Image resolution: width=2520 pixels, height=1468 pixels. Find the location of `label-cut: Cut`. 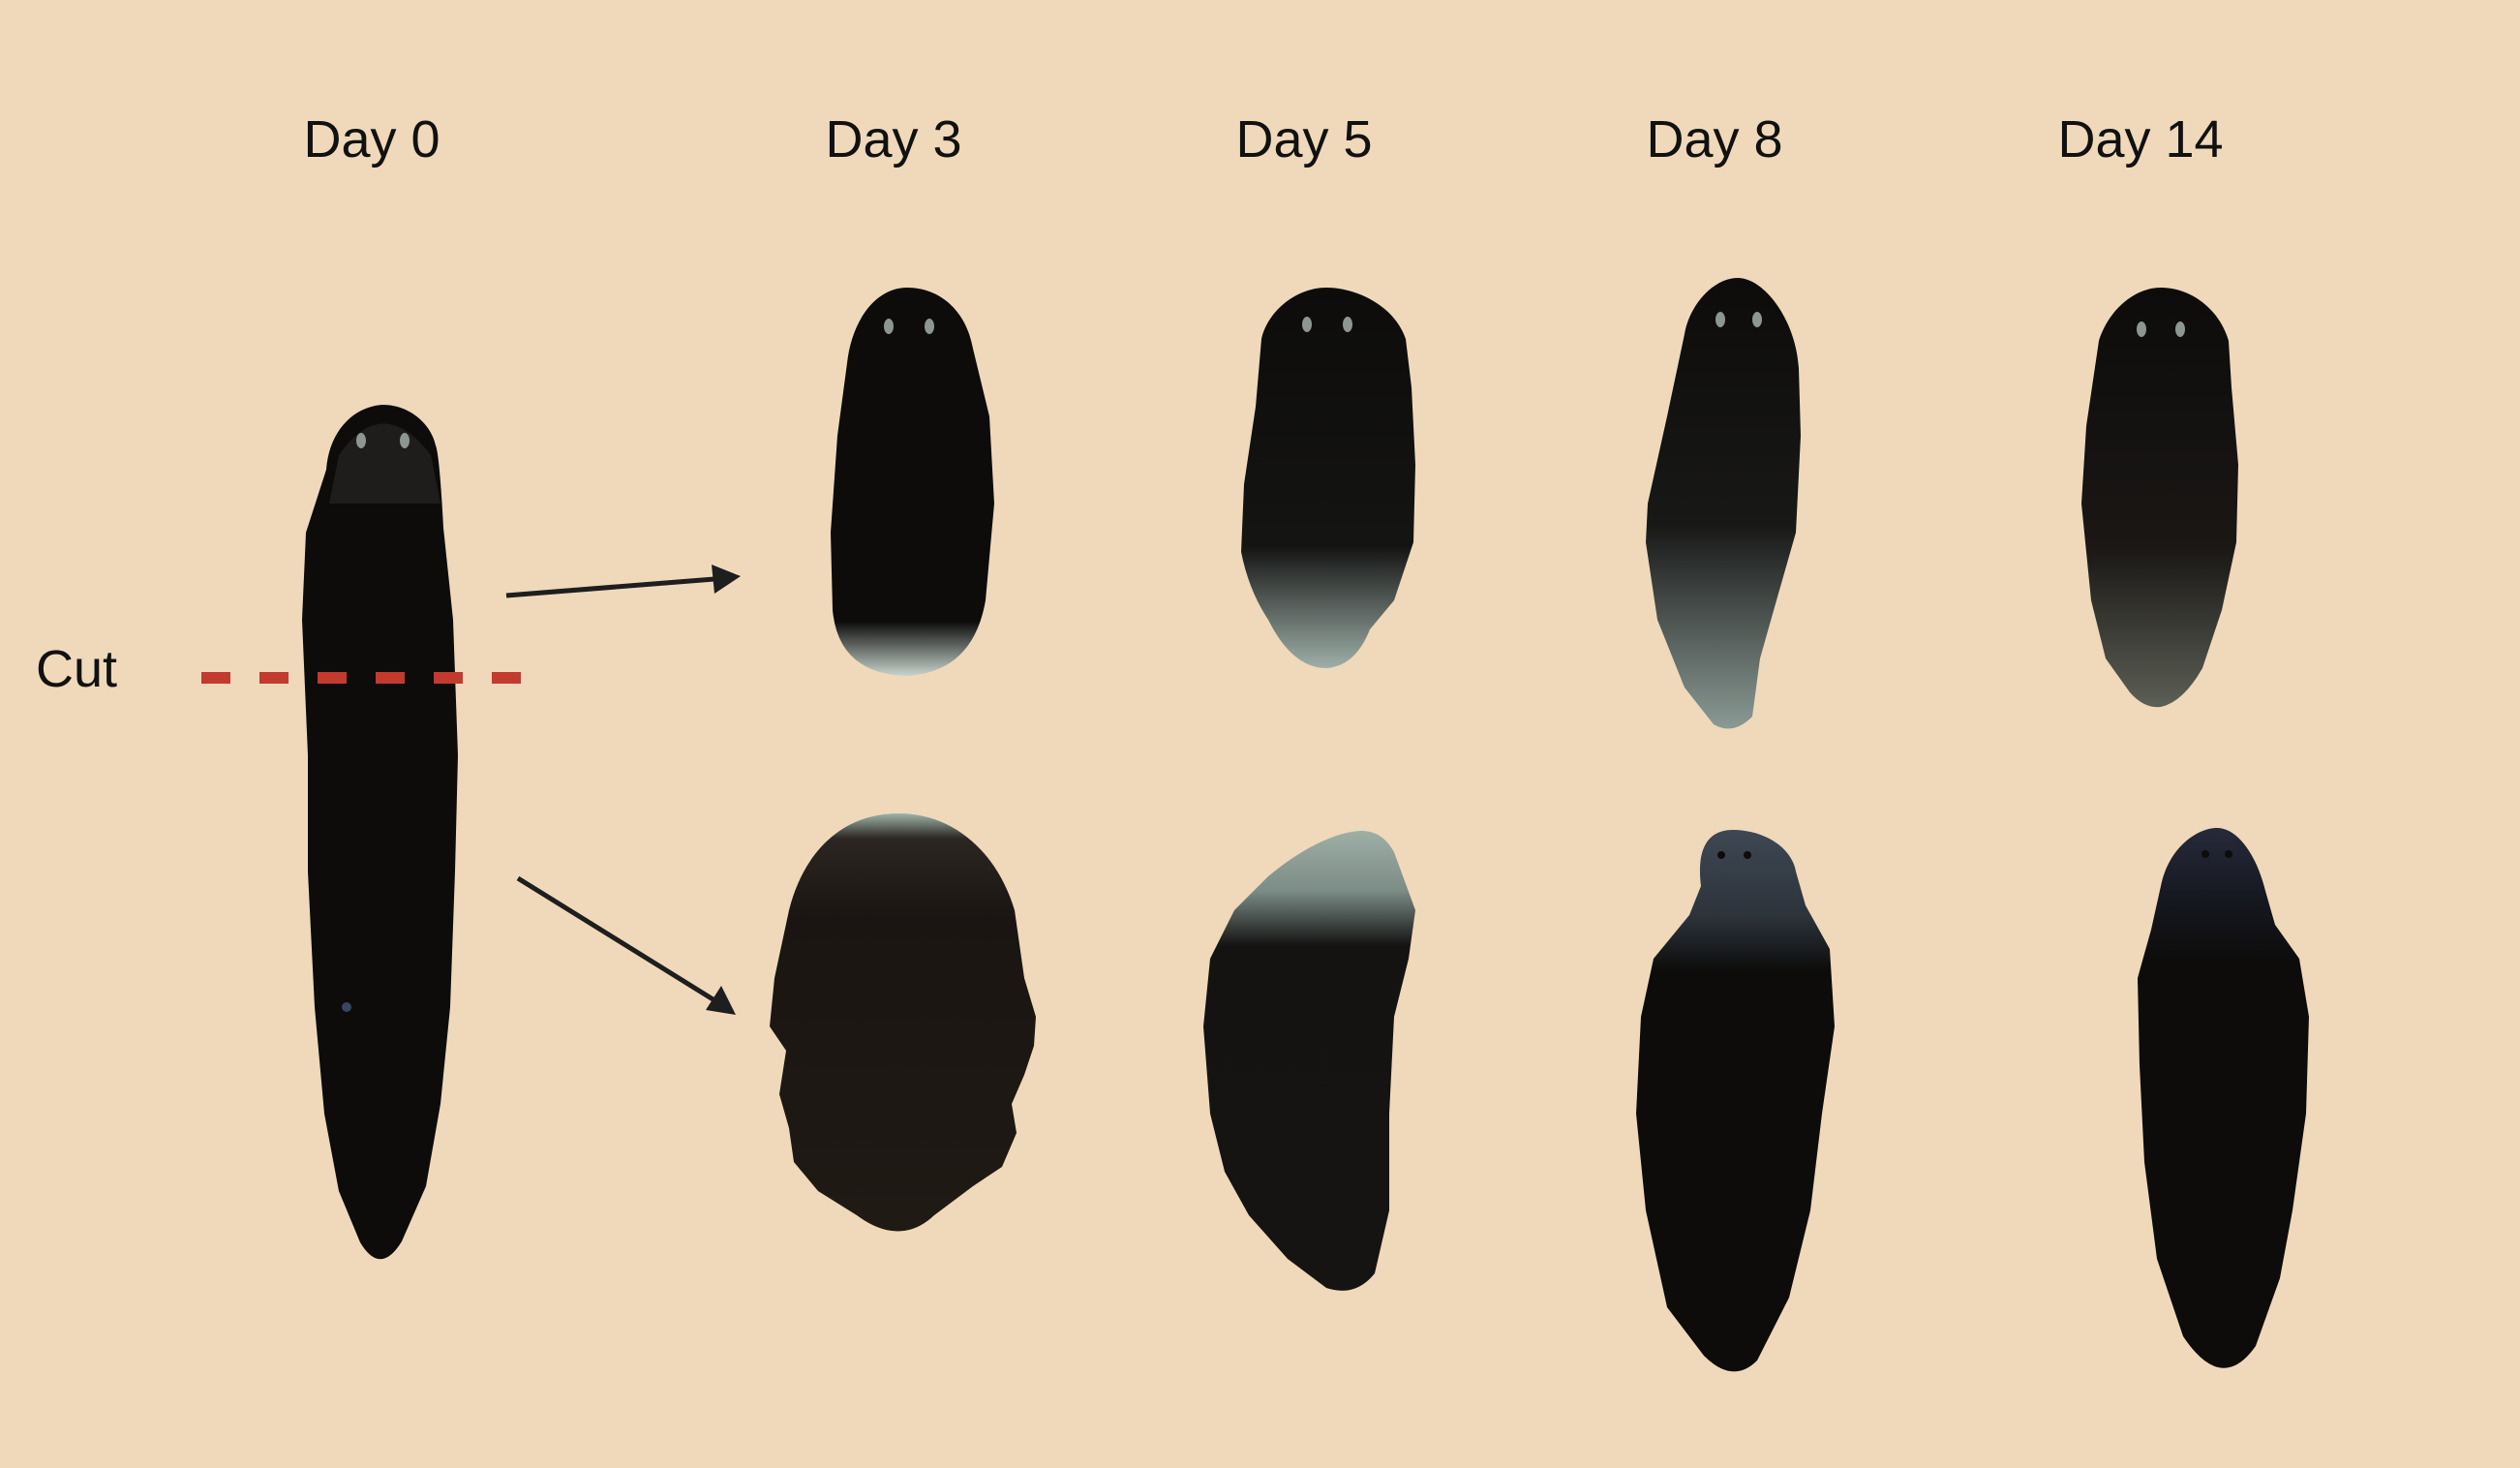

label-cut: Cut is located at coordinates (77, 669).